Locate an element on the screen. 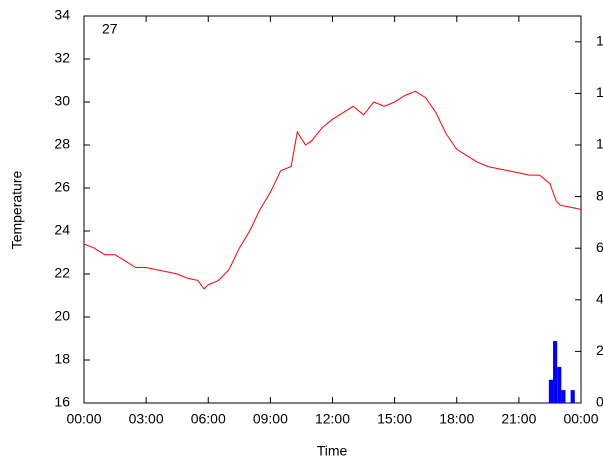 Image resolution: width=603 pixels, height=461 pixels. y2-tick-label: 10 is located at coordinates (599, 144).